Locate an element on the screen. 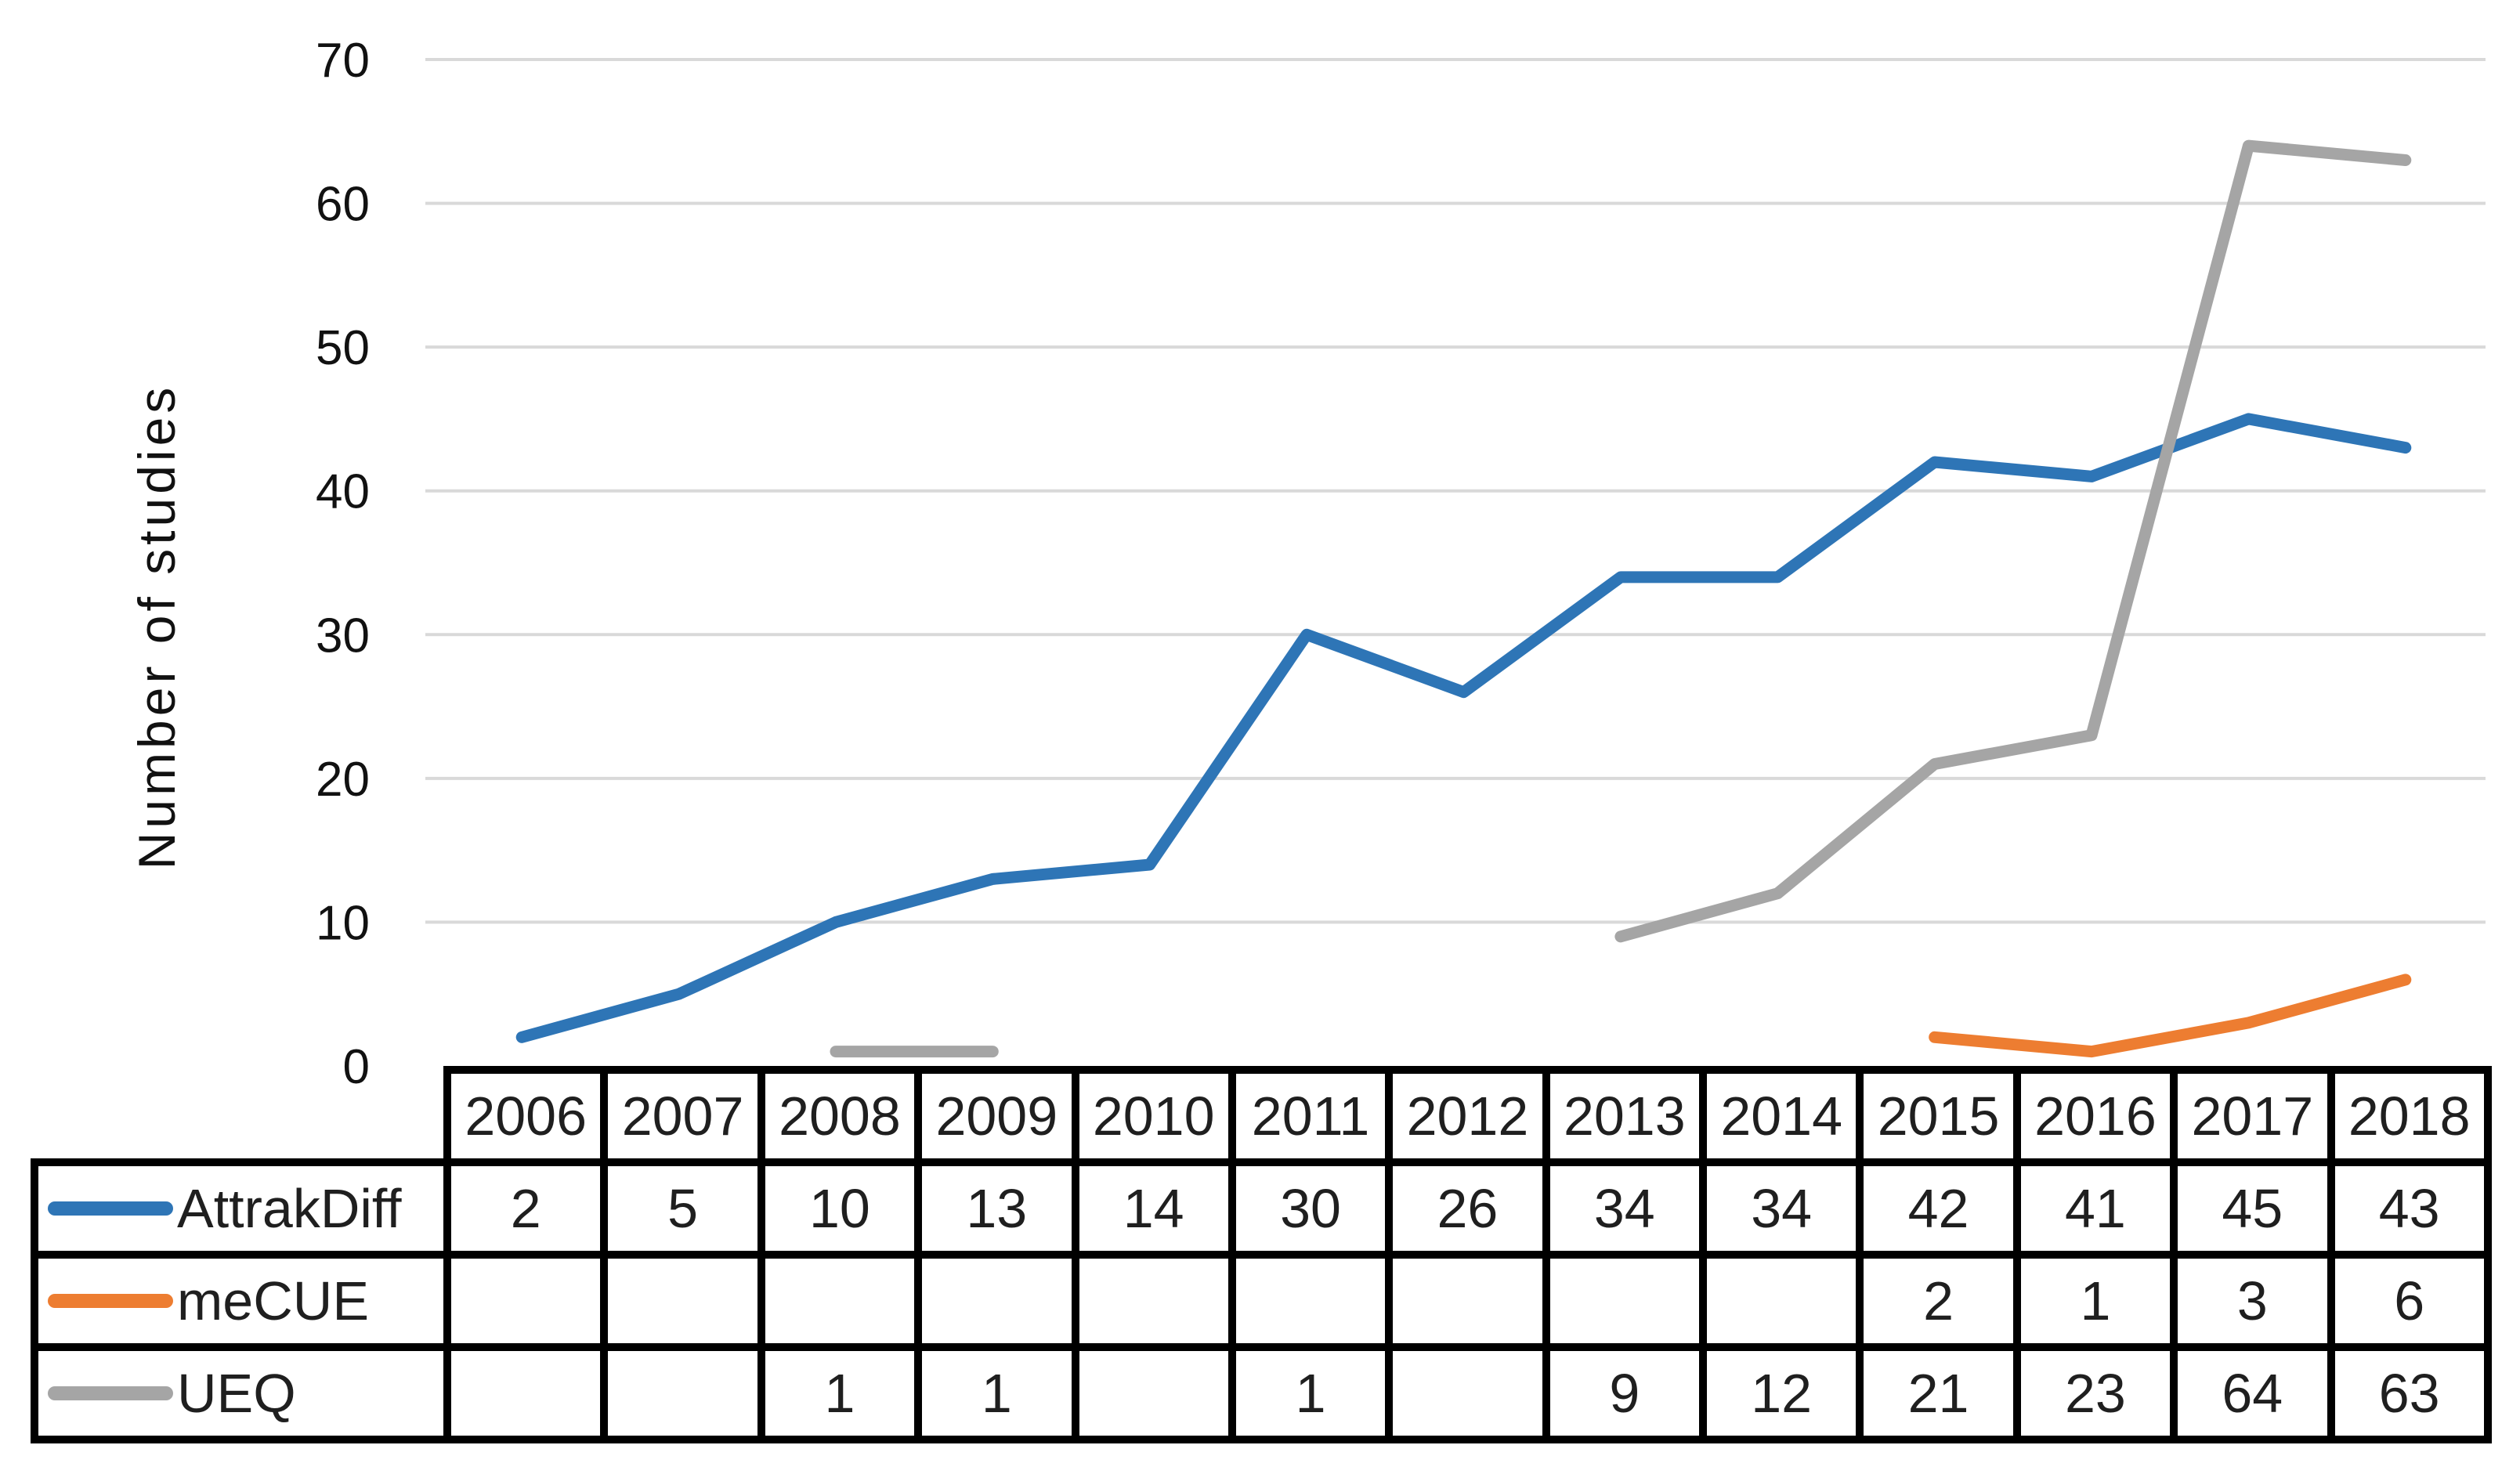 The height and width of the screenshot is (1474, 2520). year-header-cell: 2012 is located at coordinates (1467, 1116).